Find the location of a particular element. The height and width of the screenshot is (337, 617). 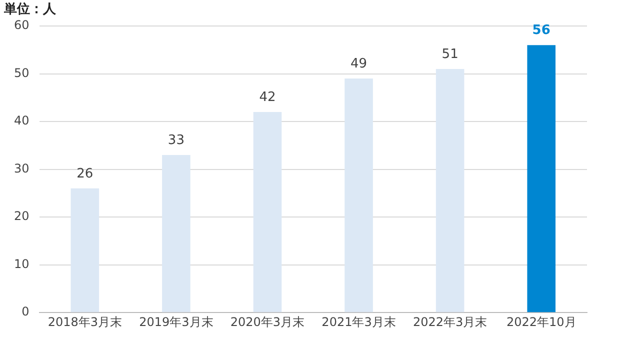

data-label: 33 is located at coordinates (176, 140).